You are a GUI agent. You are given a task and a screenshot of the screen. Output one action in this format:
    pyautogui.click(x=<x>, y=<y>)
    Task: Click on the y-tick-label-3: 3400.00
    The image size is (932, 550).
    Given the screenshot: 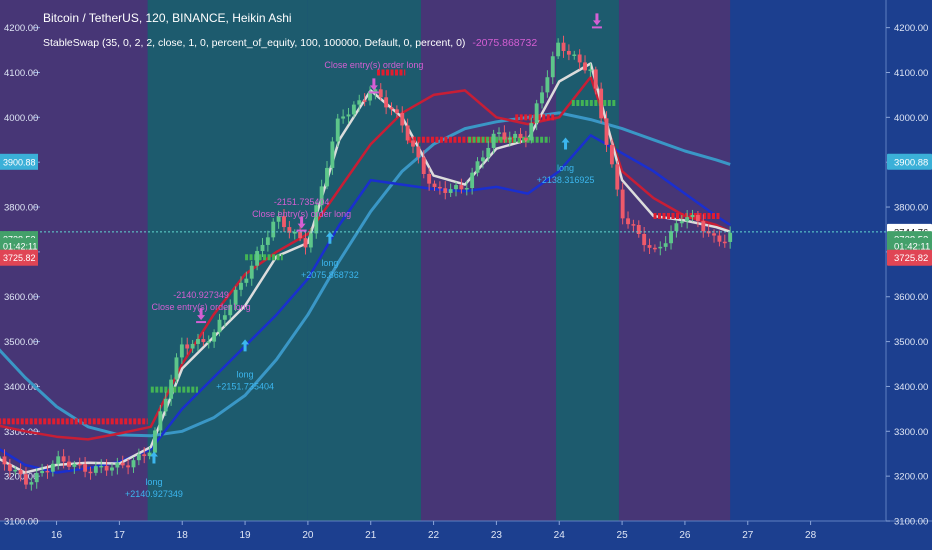 What is the action you would take?
    pyautogui.click(x=911, y=387)
    